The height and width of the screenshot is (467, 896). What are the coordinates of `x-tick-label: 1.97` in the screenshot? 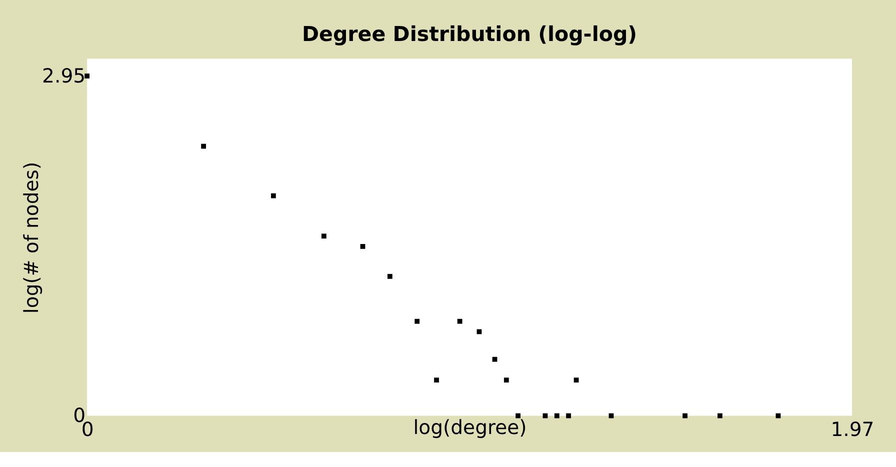 It's located at (852, 429).